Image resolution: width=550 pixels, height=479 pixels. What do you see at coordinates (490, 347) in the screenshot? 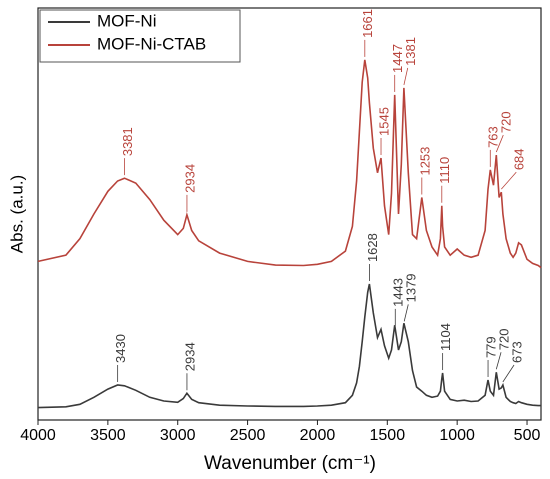
I see `peak-label: 779` at bounding box center [490, 347].